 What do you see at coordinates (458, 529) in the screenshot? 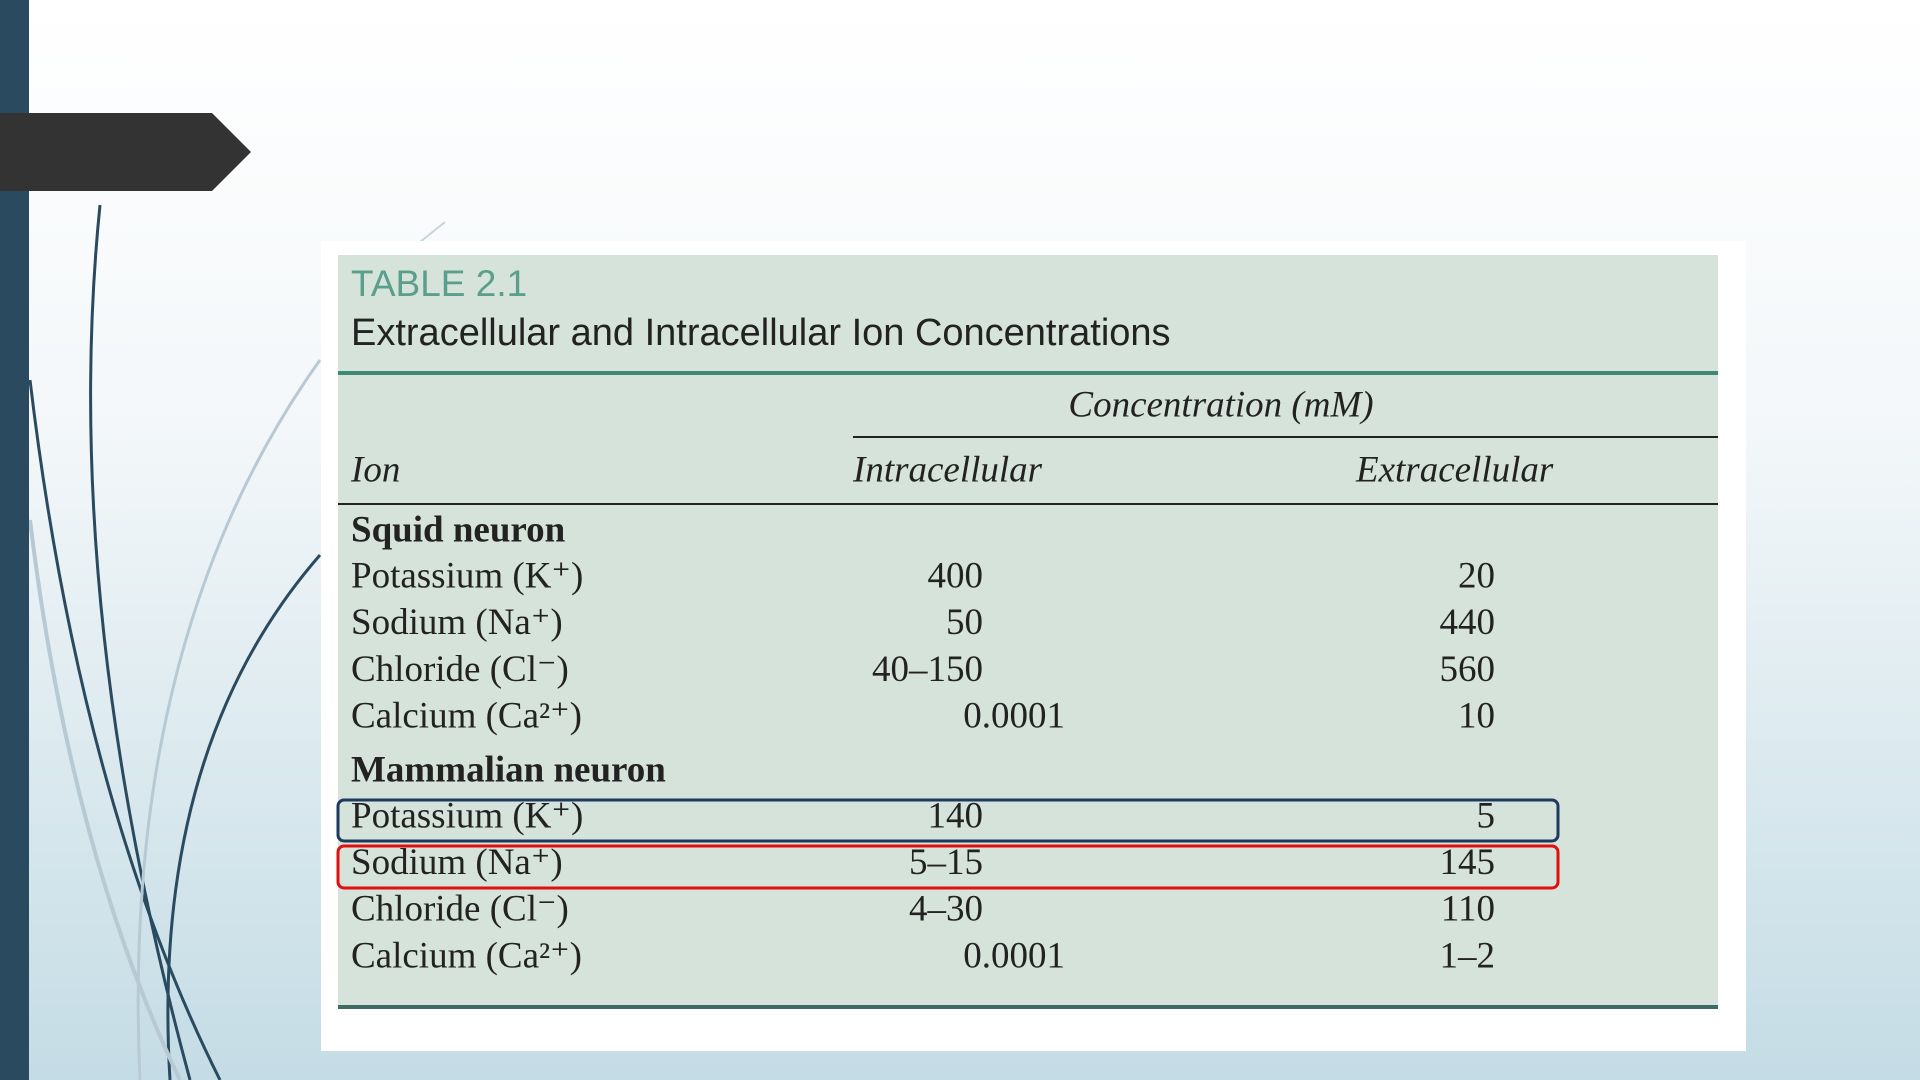
I see `group-header: Squid neuron` at bounding box center [458, 529].